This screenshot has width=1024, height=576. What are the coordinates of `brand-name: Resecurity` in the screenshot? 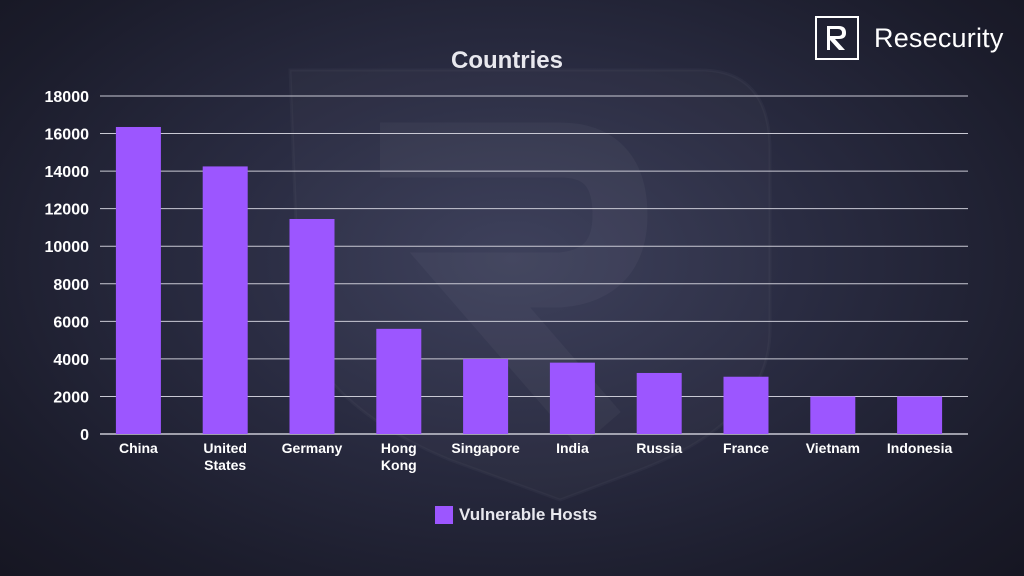 It's located at (939, 37).